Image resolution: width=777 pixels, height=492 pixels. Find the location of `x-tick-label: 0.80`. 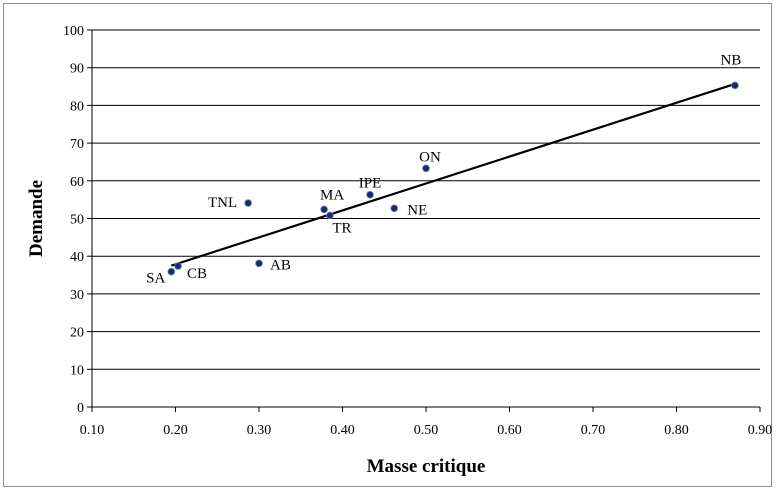

x-tick-label: 0.80 is located at coordinates (676, 430).